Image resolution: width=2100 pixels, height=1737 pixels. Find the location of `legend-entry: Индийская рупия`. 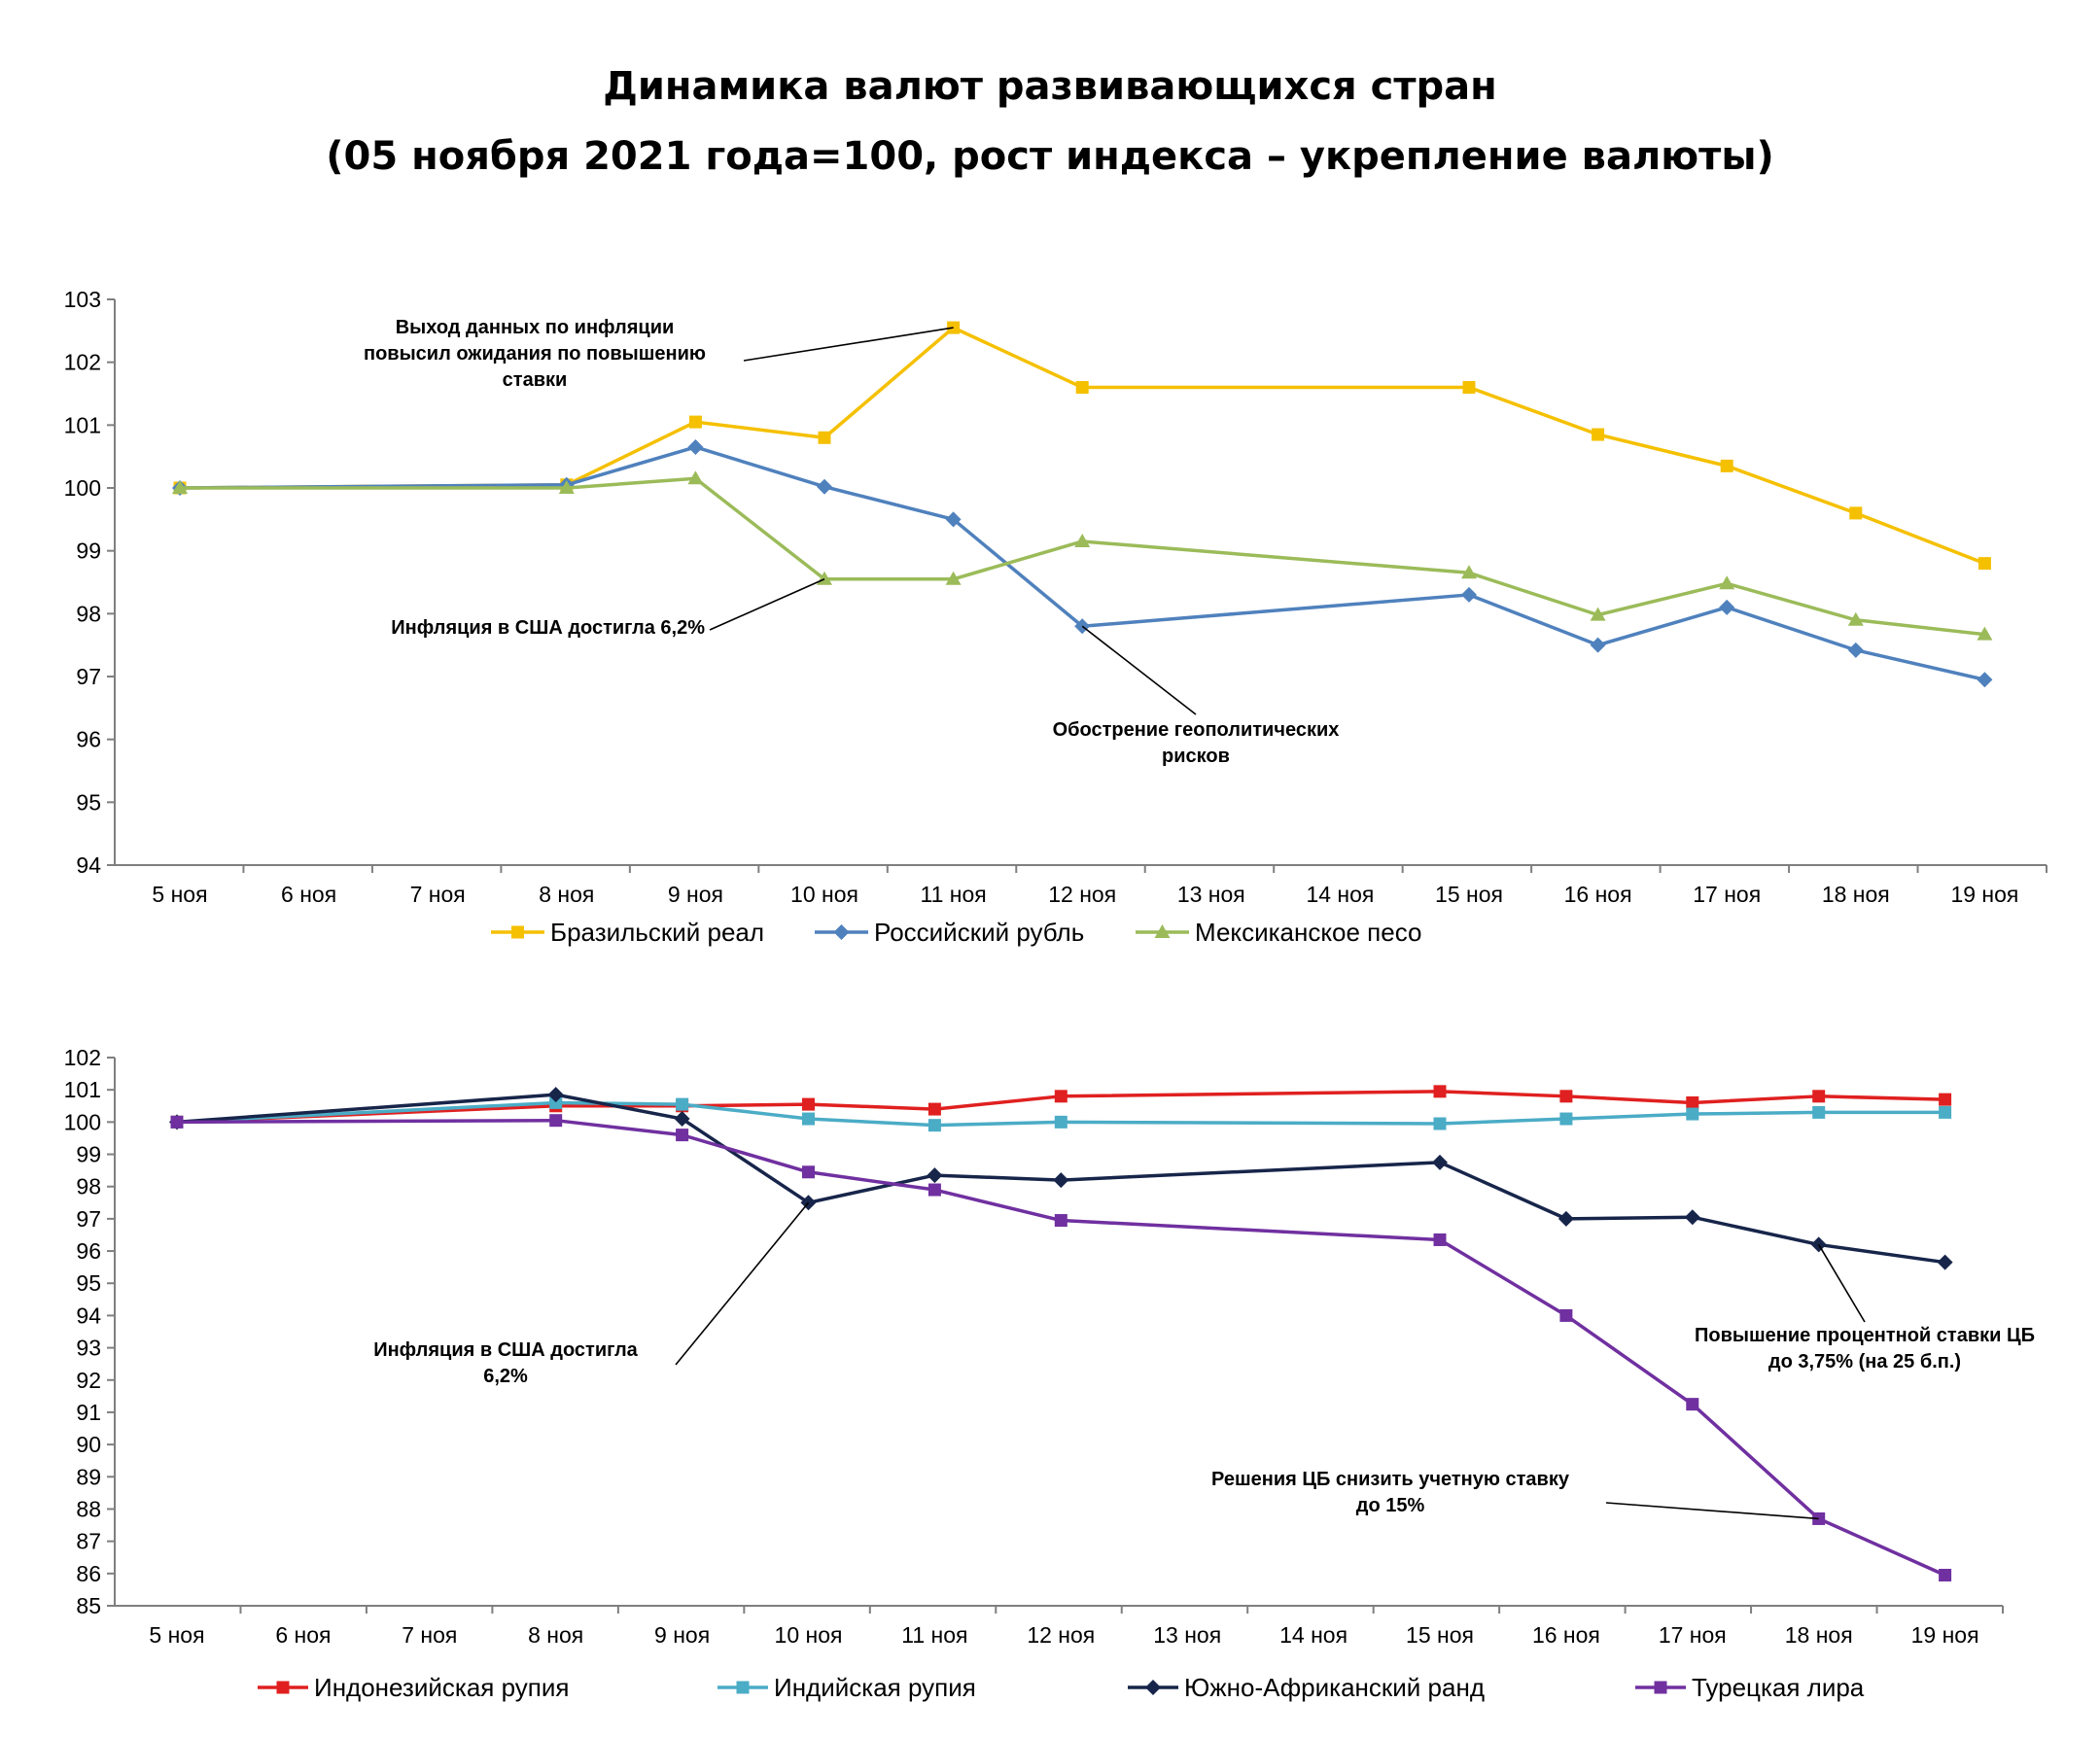

legend-entry: Индийская рупия is located at coordinates (847, 1687).